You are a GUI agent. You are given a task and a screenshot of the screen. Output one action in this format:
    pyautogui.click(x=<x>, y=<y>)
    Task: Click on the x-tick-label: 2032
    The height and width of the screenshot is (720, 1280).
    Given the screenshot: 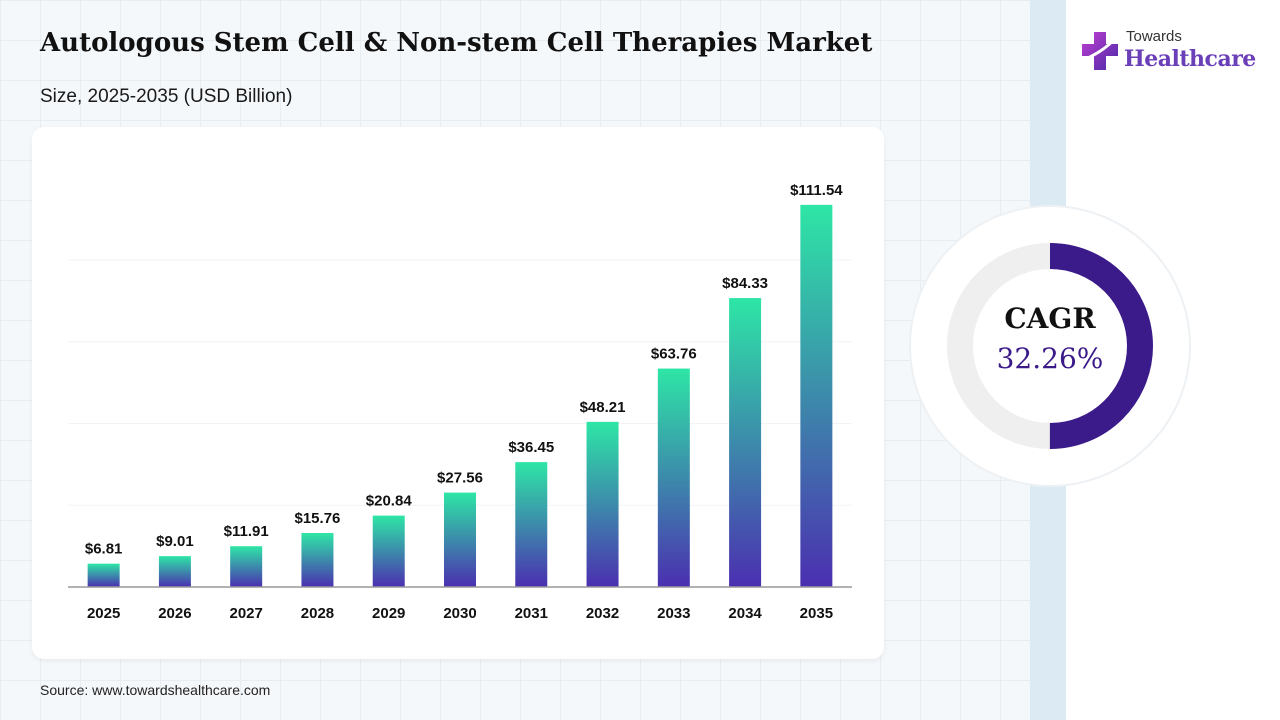 What is the action you would take?
    pyautogui.click(x=602, y=613)
    